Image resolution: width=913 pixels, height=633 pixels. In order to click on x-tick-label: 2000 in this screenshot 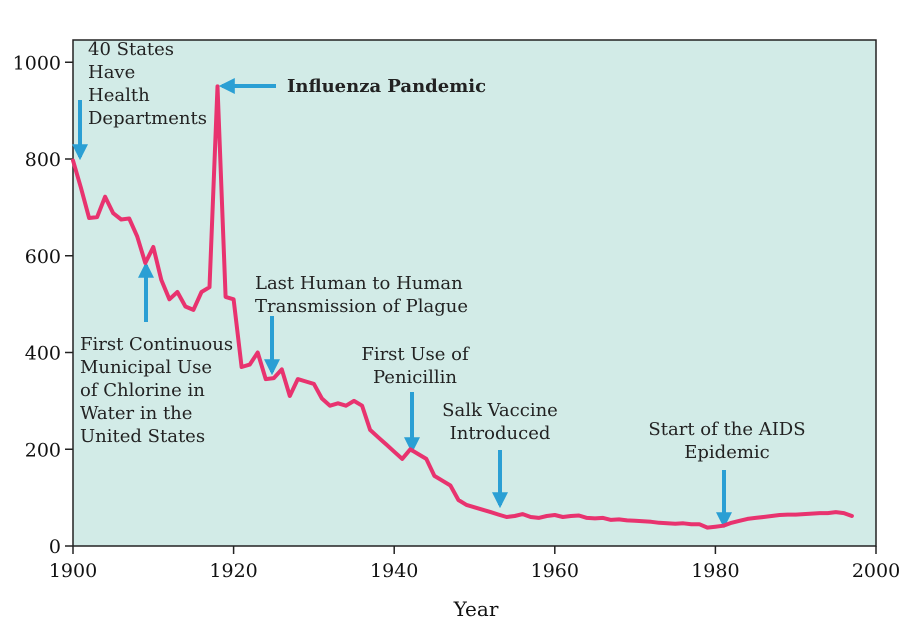, I will do `click(876, 571)`.